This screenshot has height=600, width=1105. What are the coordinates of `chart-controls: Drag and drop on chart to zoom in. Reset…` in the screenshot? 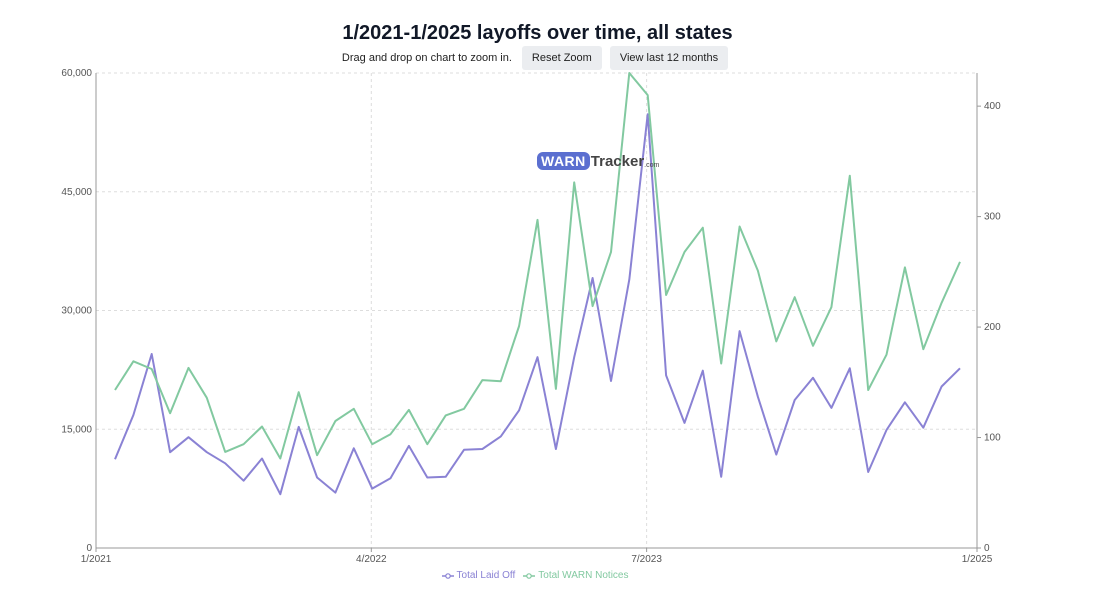 It's located at (535, 58).